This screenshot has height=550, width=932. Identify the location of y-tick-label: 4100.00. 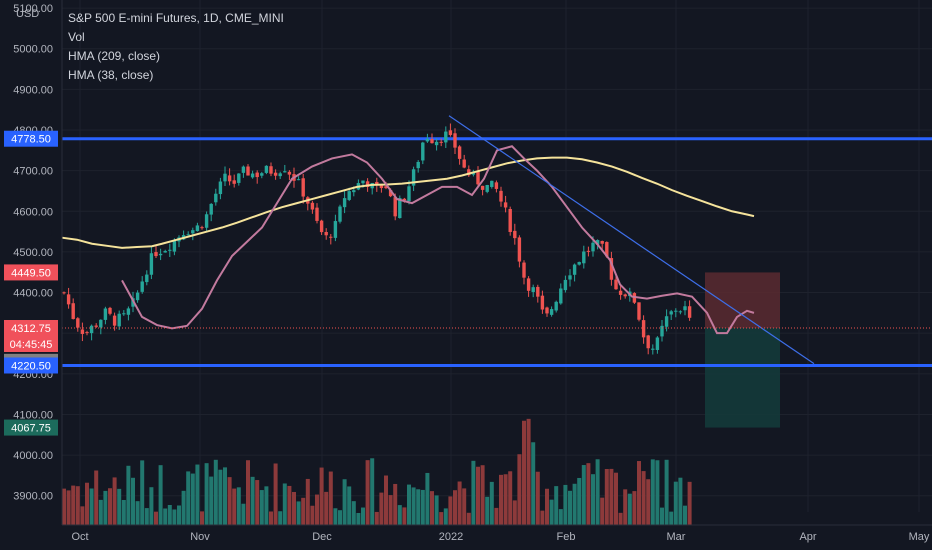
(33, 415).